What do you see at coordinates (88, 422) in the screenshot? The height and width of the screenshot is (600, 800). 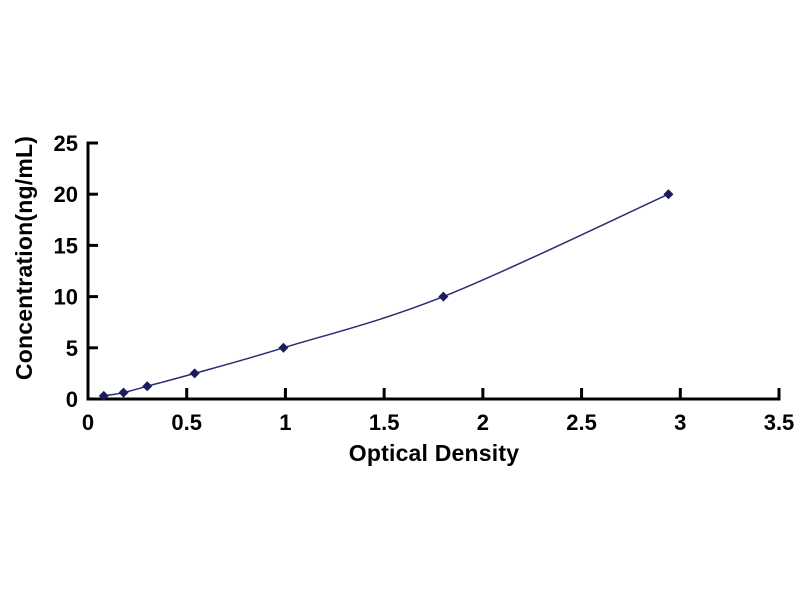 I see `x-tick-label: 0` at bounding box center [88, 422].